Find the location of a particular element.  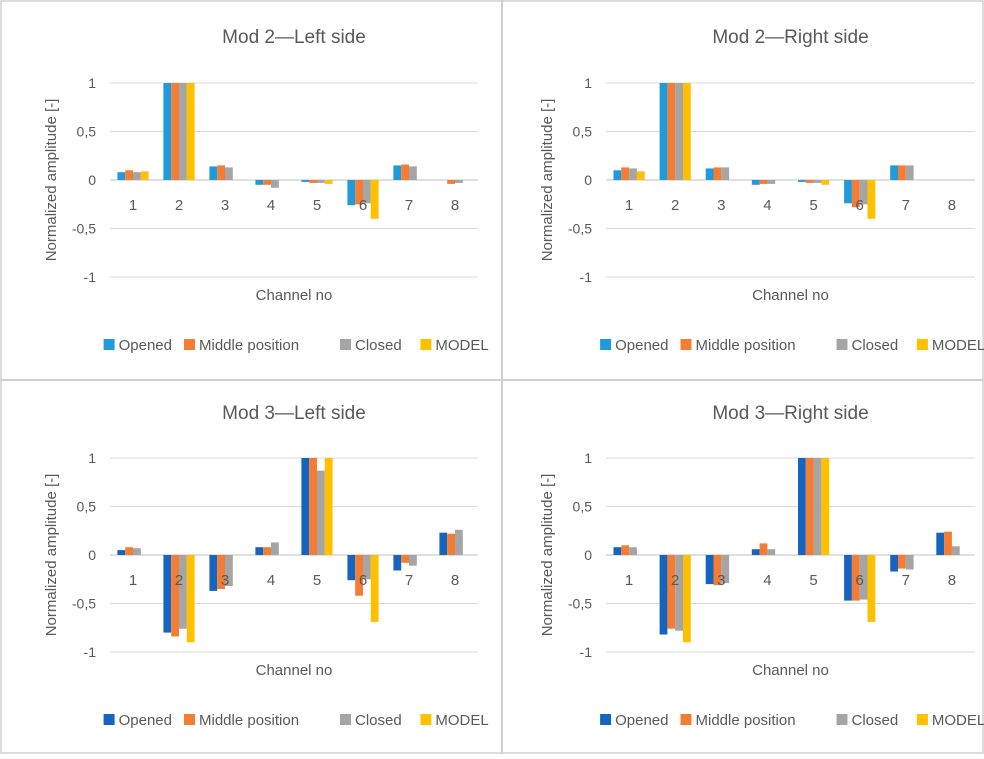

bar-closed-ch5 is located at coordinates (321, 512).